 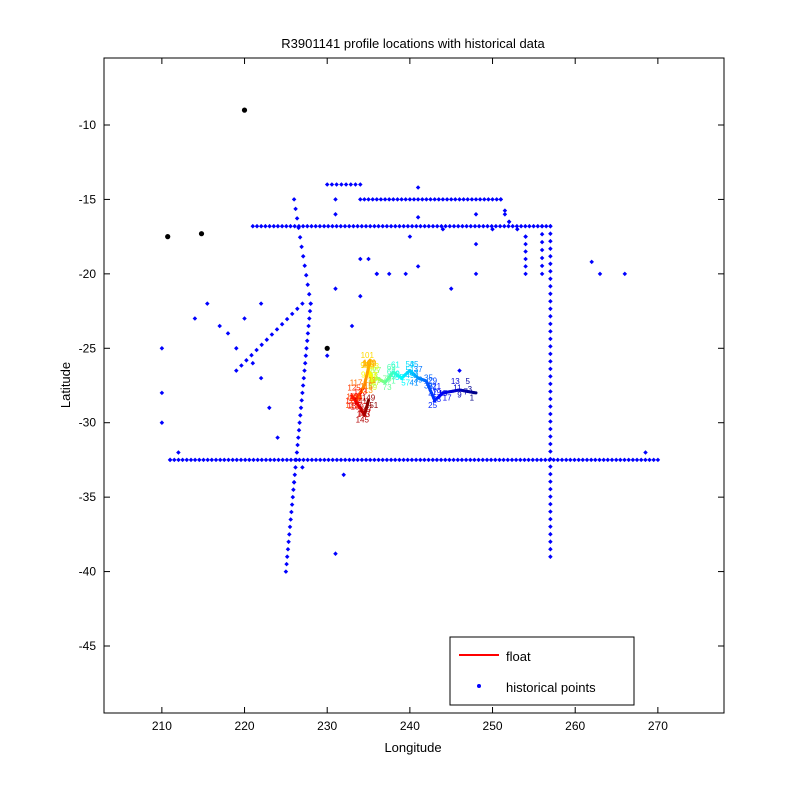 I want to click on float-profile-label: 79, so click(x=376, y=380).